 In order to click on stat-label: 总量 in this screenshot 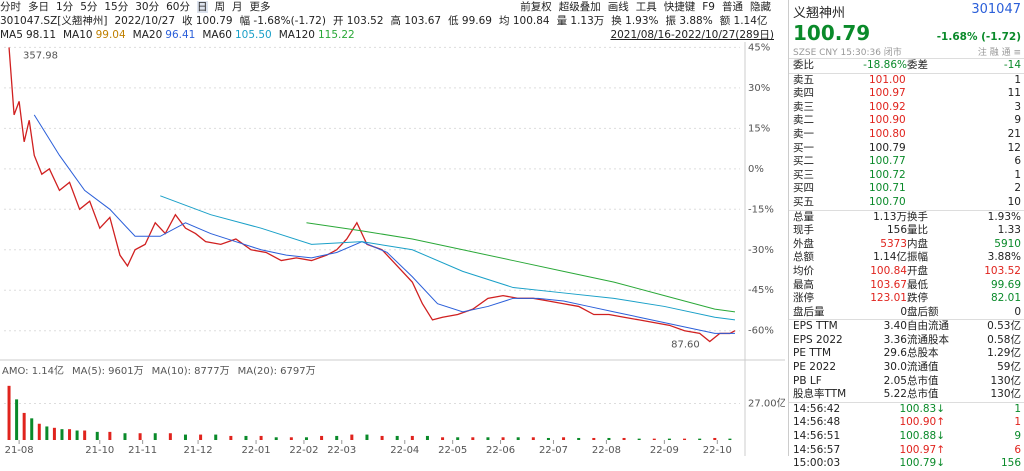, I will do `click(803, 216)`.